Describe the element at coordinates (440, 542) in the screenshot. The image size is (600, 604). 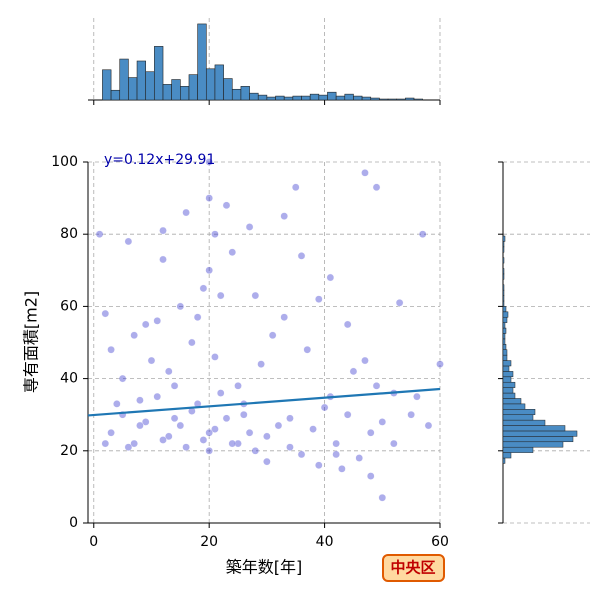
I see `x-tick-label: 60` at that location.